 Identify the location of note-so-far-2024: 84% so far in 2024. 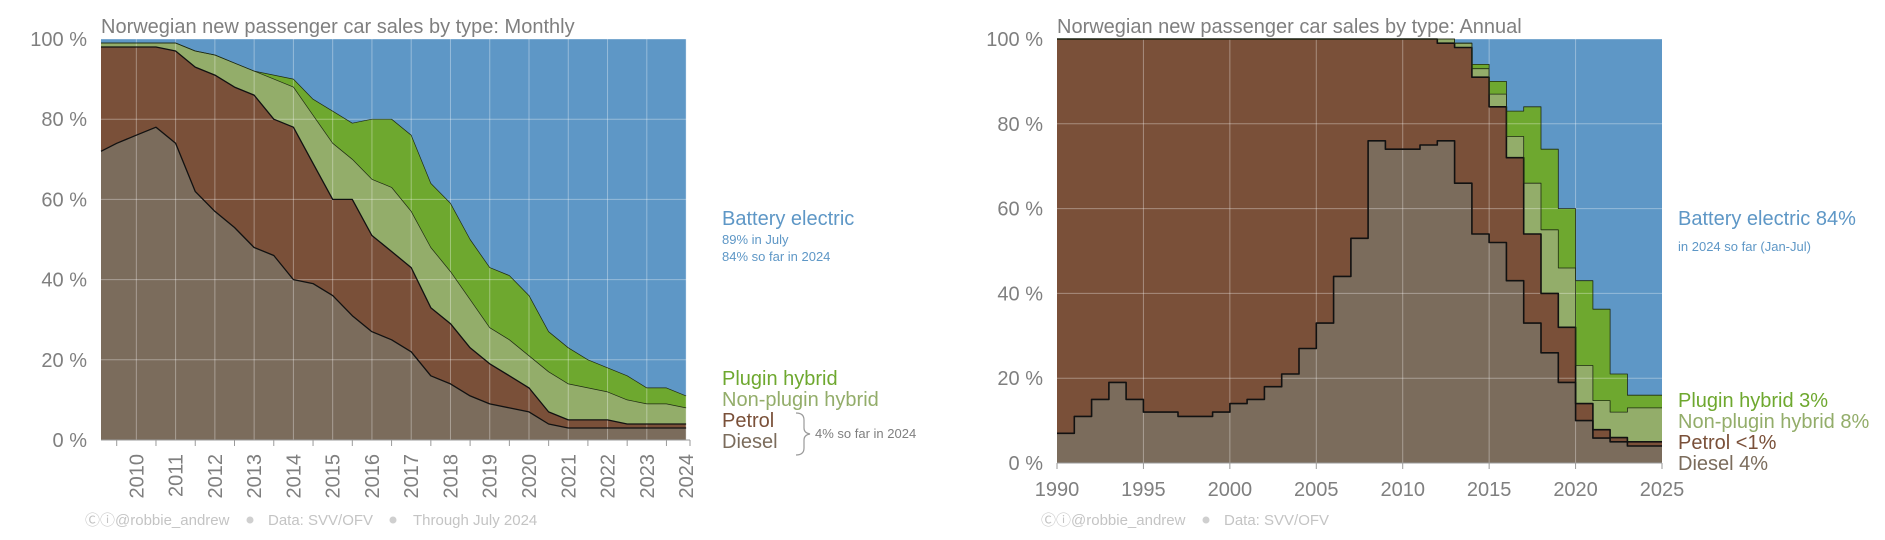
(776, 256).